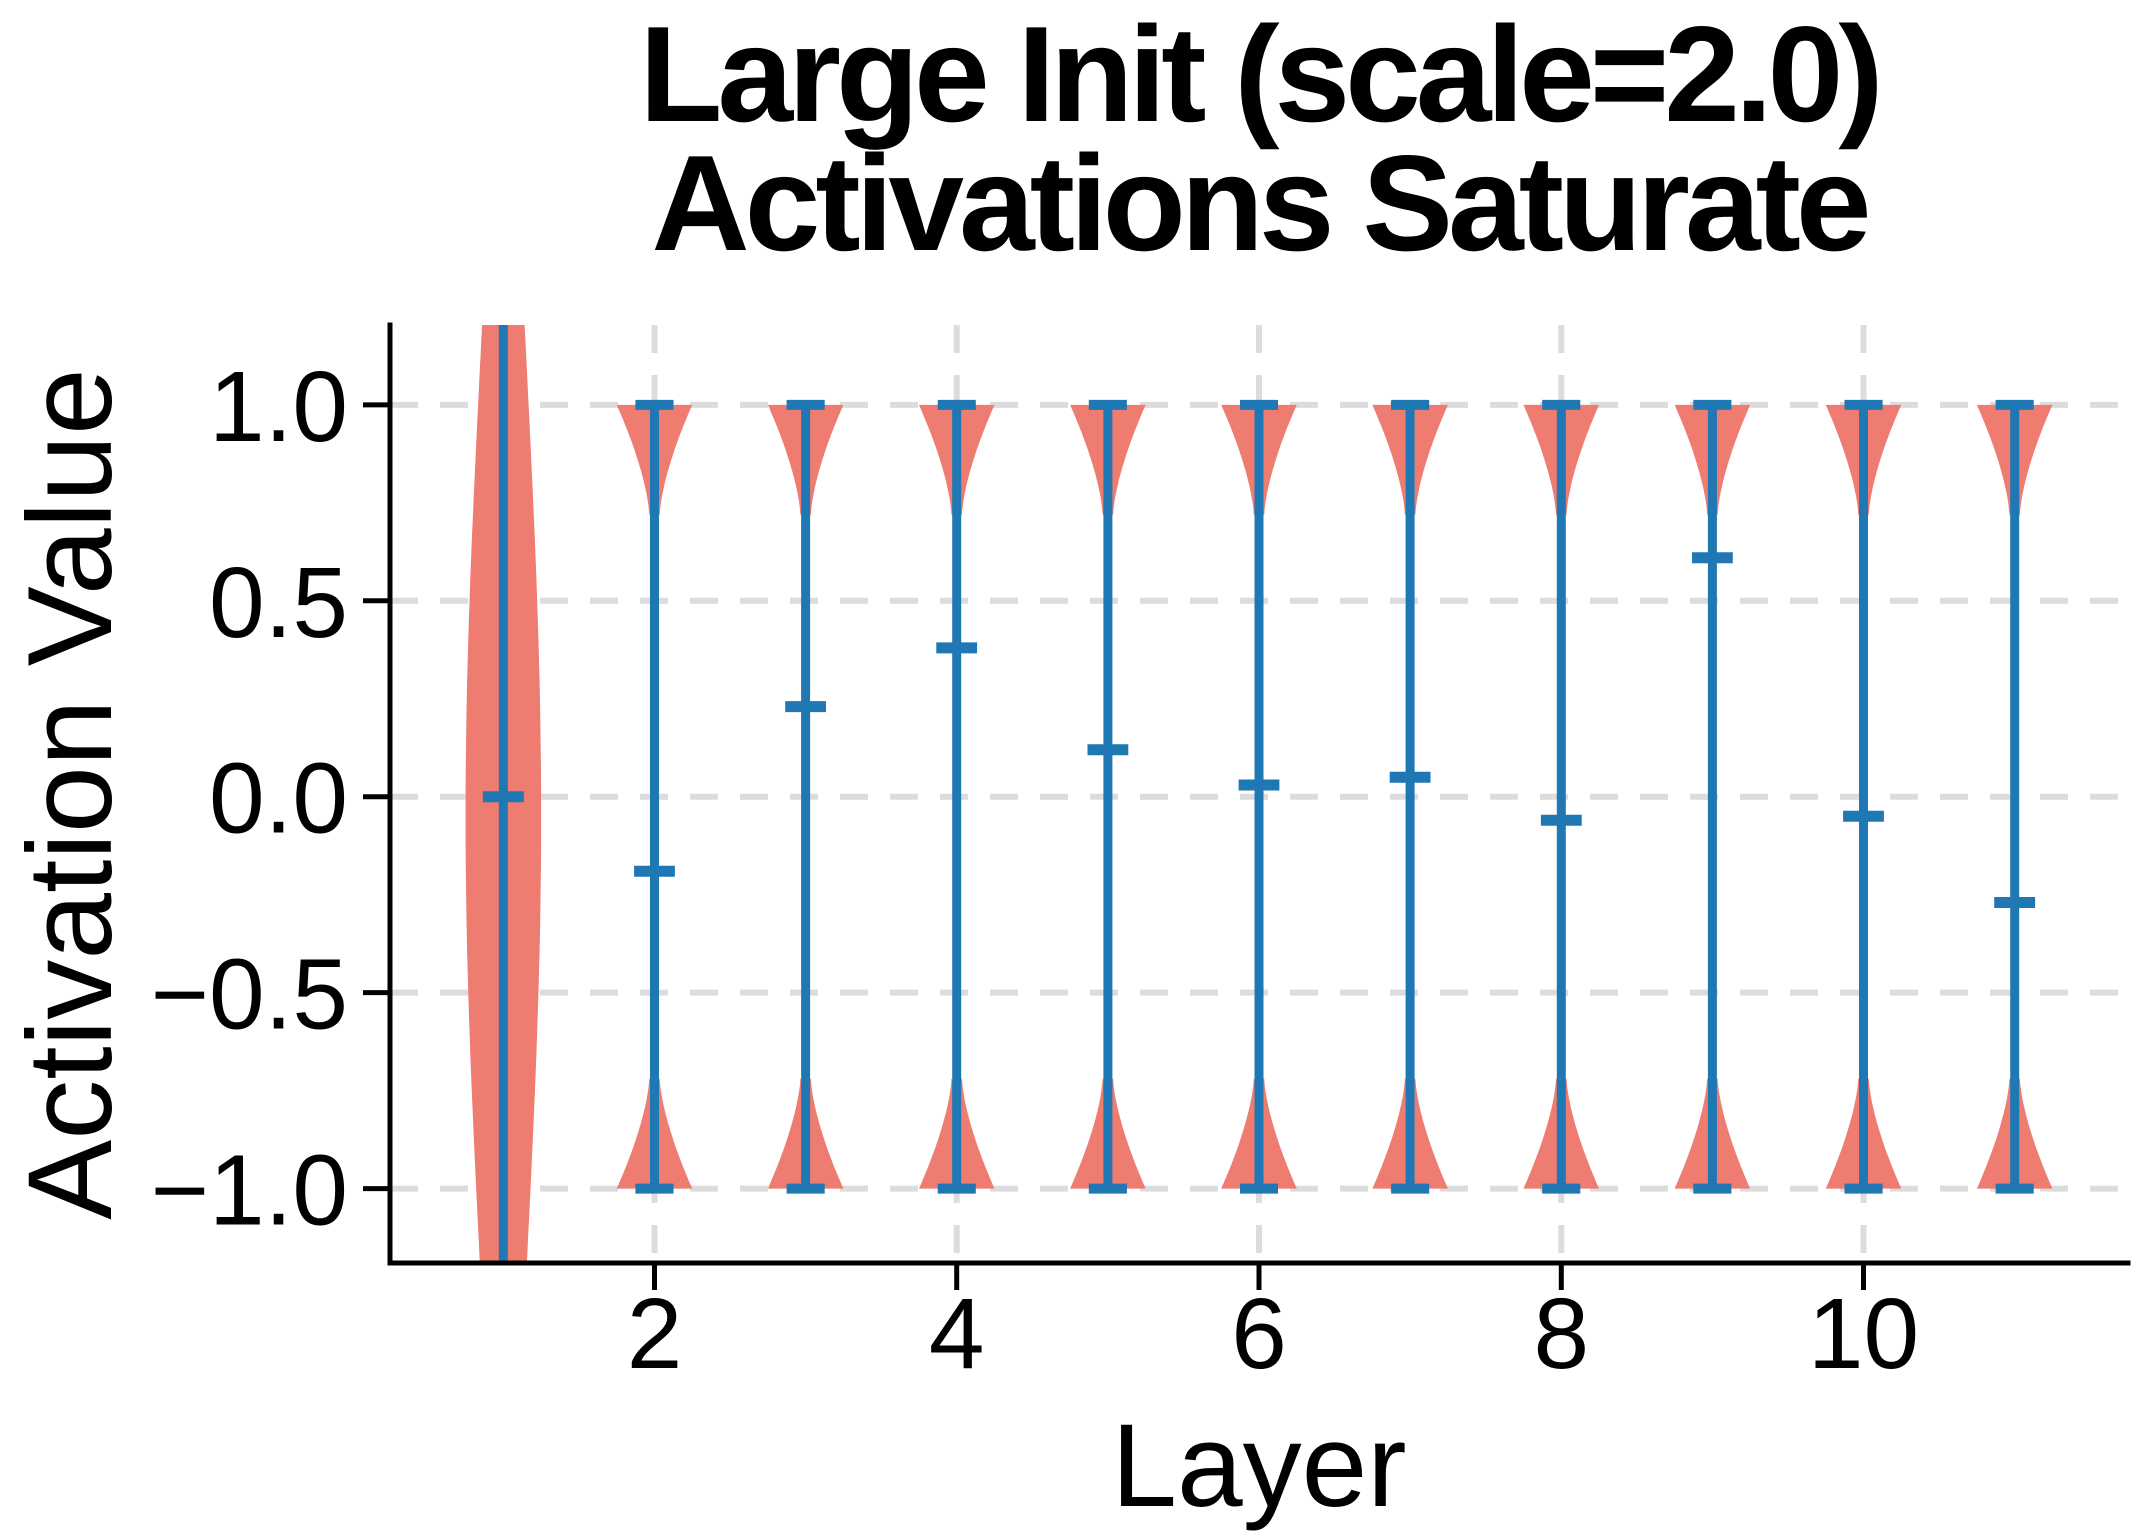 This screenshot has width=2134, height=1534. Describe the element at coordinates (249, 1191) in the screenshot. I see `y-tick-label: −1.0` at that location.